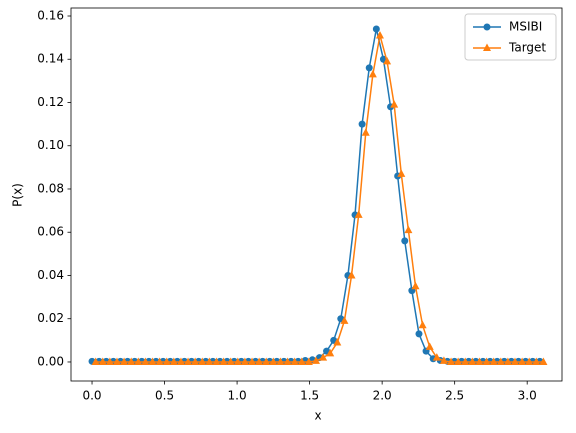 The height and width of the screenshot is (433, 576). What do you see at coordinates (525, 27) in the screenshot?
I see `legend-label: MSIBI` at bounding box center [525, 27].